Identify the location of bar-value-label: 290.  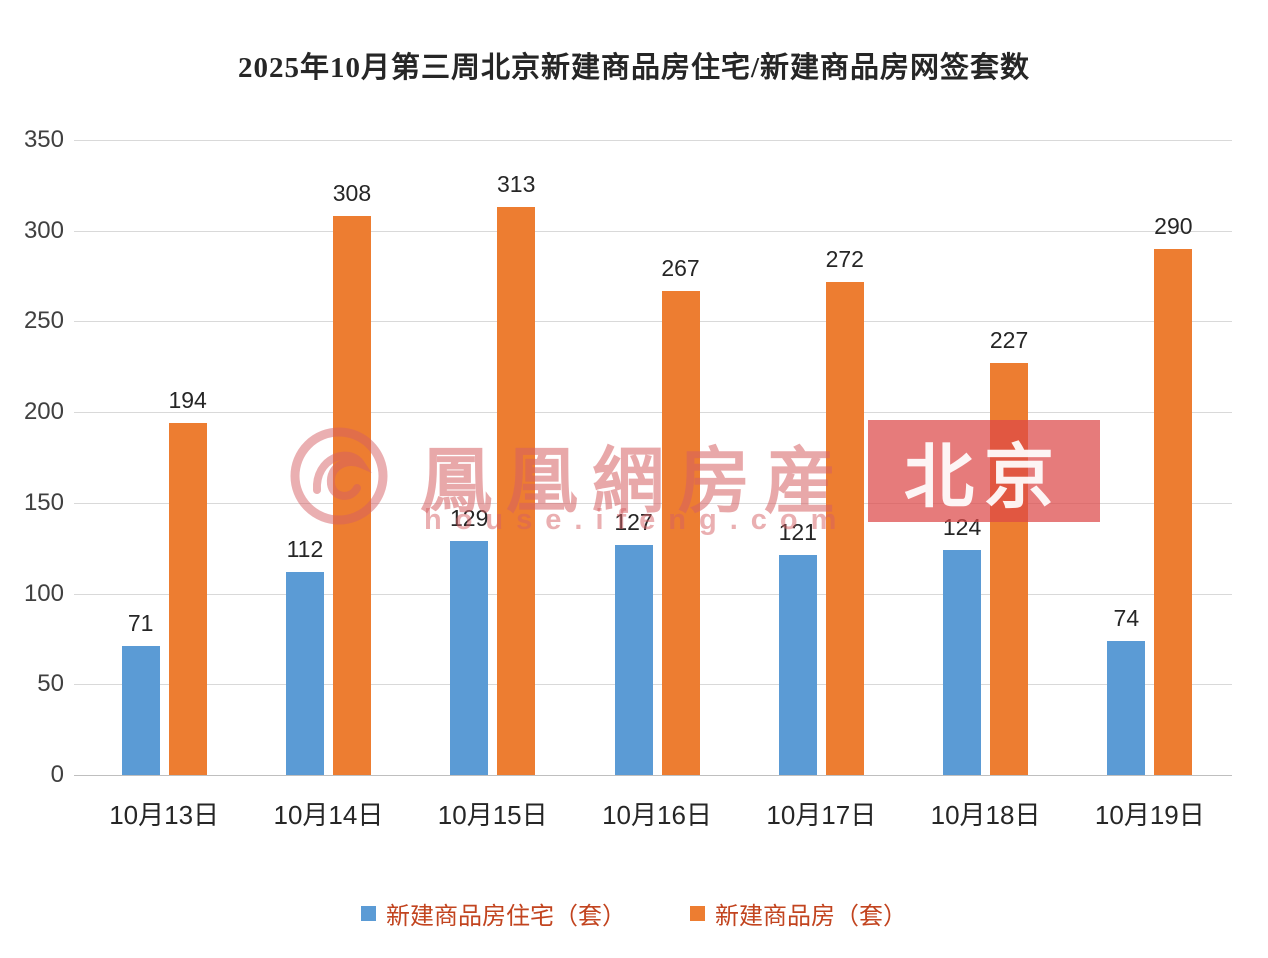
(1173, 225).